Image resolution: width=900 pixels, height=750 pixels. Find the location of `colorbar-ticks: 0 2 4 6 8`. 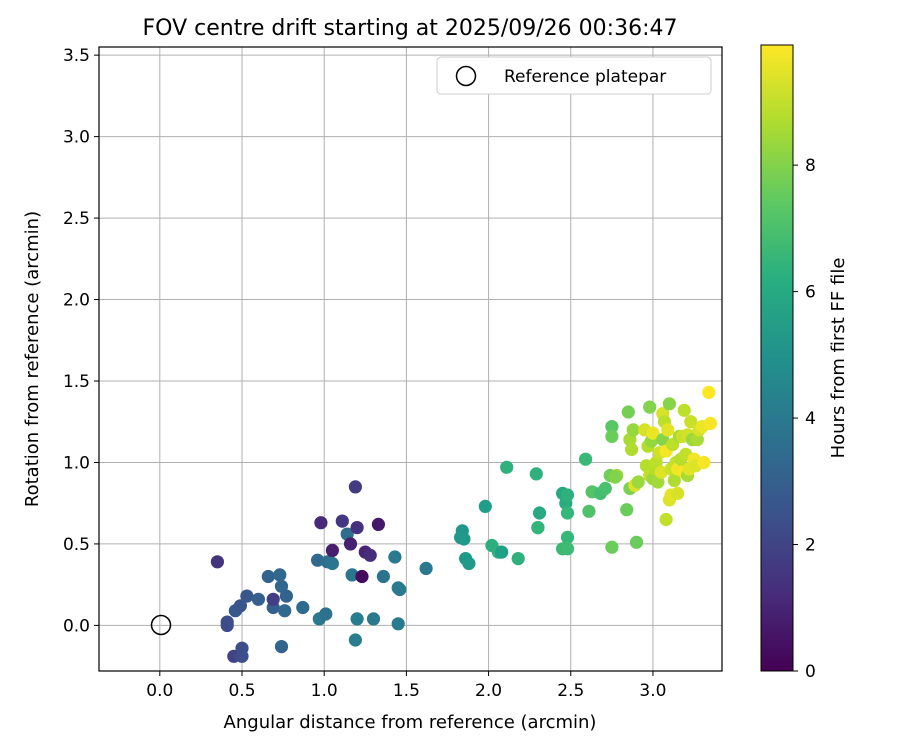

colorbar-ticks: 0 2 4 6 8 is located at coordinates (804, 419).